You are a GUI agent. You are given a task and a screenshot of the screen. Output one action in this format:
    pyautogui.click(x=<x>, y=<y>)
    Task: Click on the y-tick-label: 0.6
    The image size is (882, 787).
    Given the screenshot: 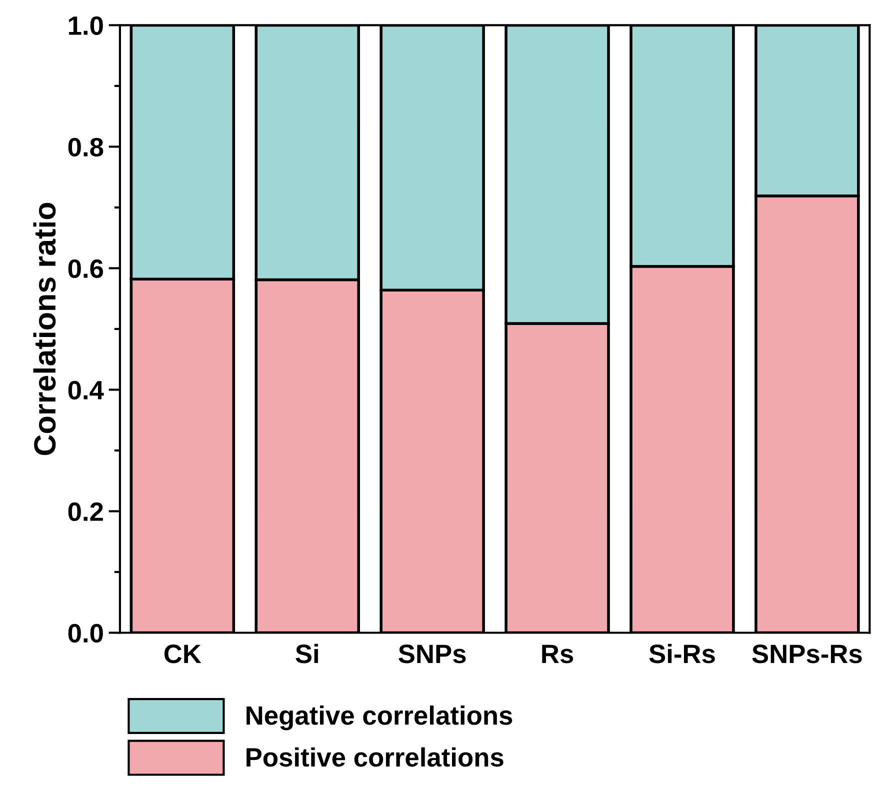 What is the action you would take?
    pyautogui.click(x=86, y=268)
    